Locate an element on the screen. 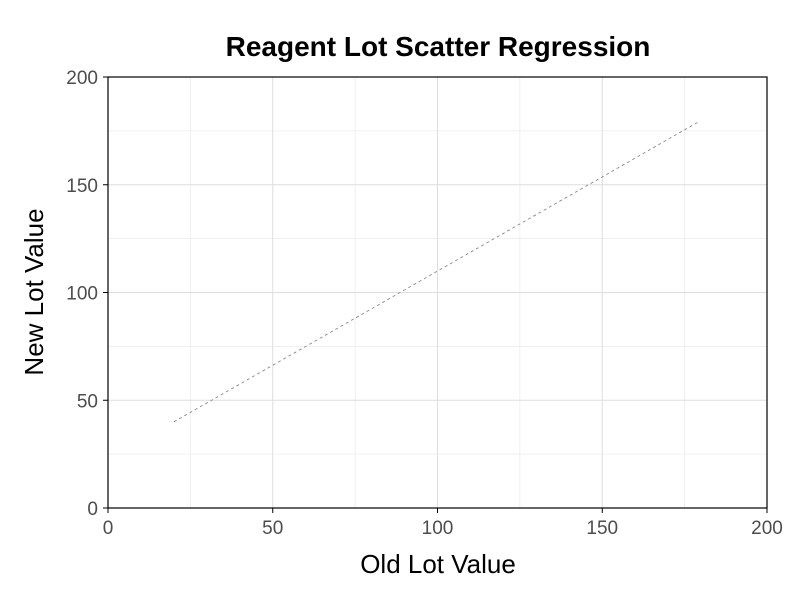 The height and width of the screenshot is (605, 800). y-tick-label: 100 is located at coordinates (82, 294).